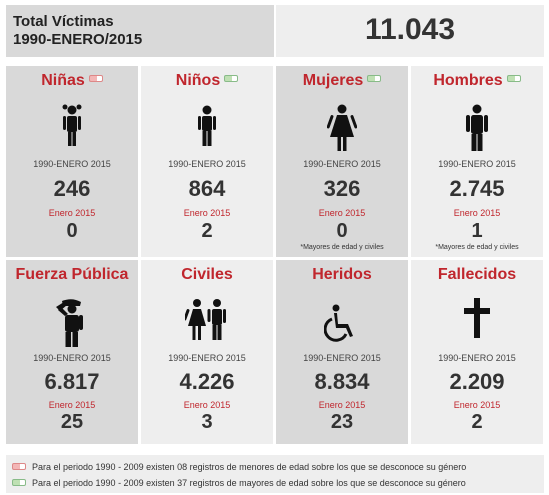 Image resolution: width=549 pixels, height=495 pixels. What do you see at coordinates (72, 128) in the screenshot?
I see `girl-icon` at bounding box center [72, 128].